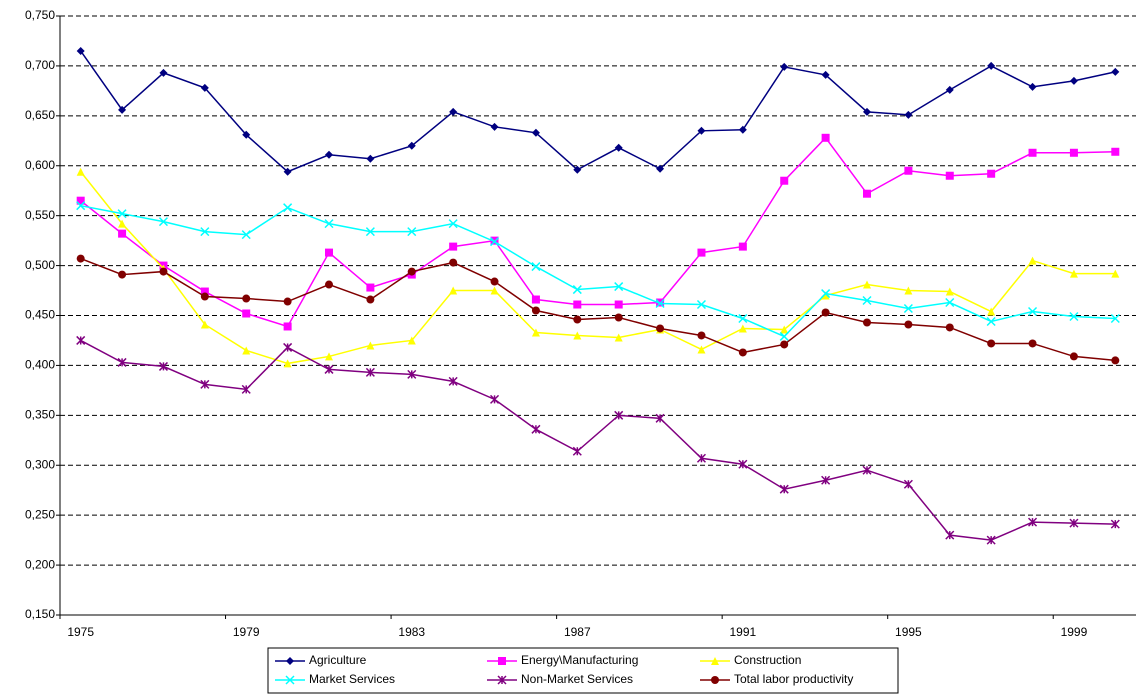 Image resolution: width=1139 pixels, height=695 pixels. What do you see at coordinates (411, 632) in the screenshot?
I see `x-tick-label: 1983` at bounding box center [411, 632].